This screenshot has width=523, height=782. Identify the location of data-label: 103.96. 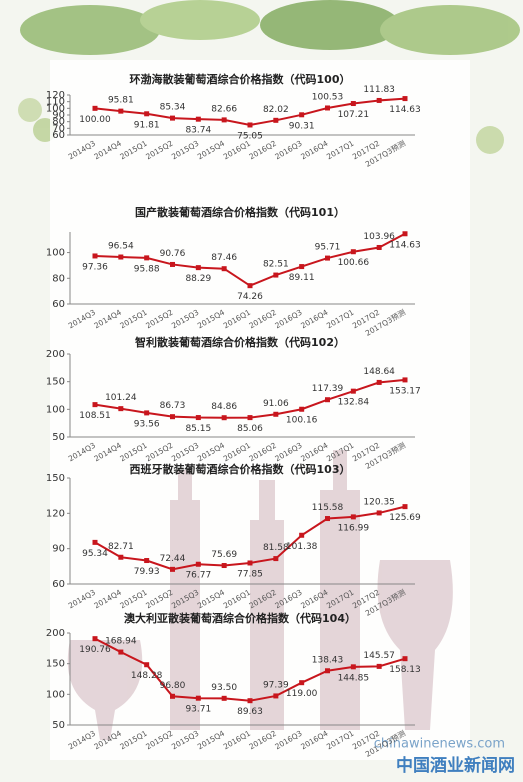
(379, 237).